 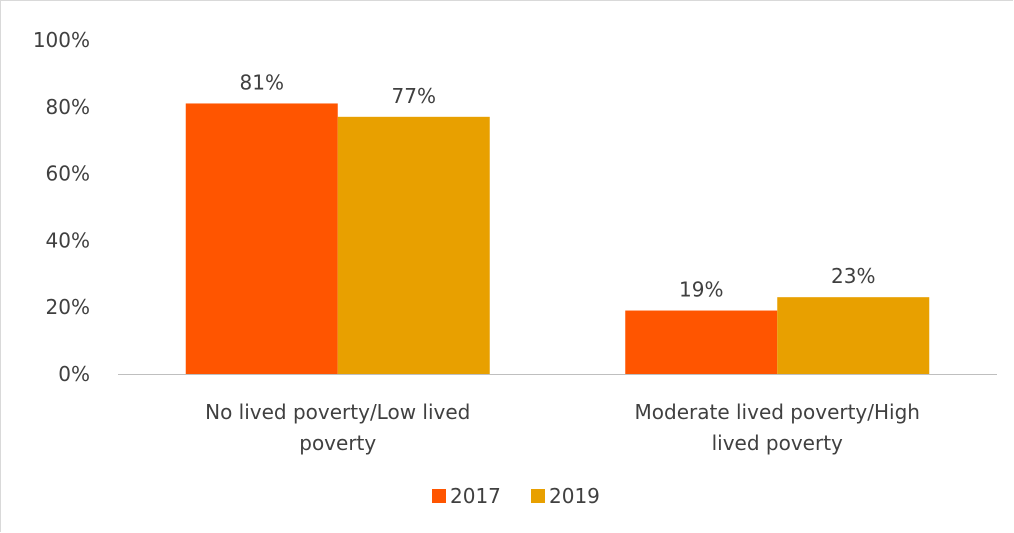 What do you see at coordinates (574, 496) in the screenshot?
I see `legend-label-2019: 2019` at bounding box center [574, 496].